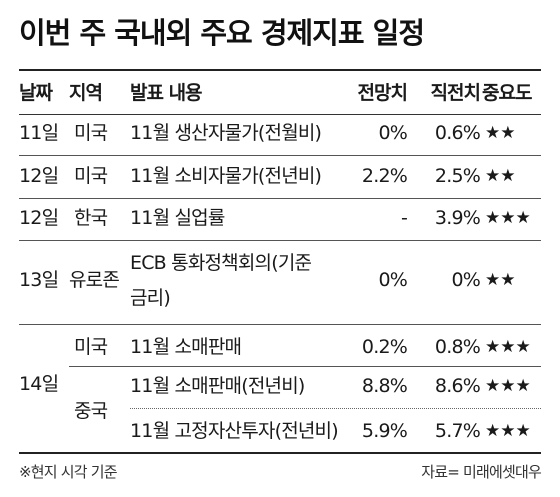 The width and height of the screenshot is (560, 497). What do you see at coordinates (384, 386) in the screenshot?
I see `row-6-forecast: 8.8%` at bounding box center [384, 386].